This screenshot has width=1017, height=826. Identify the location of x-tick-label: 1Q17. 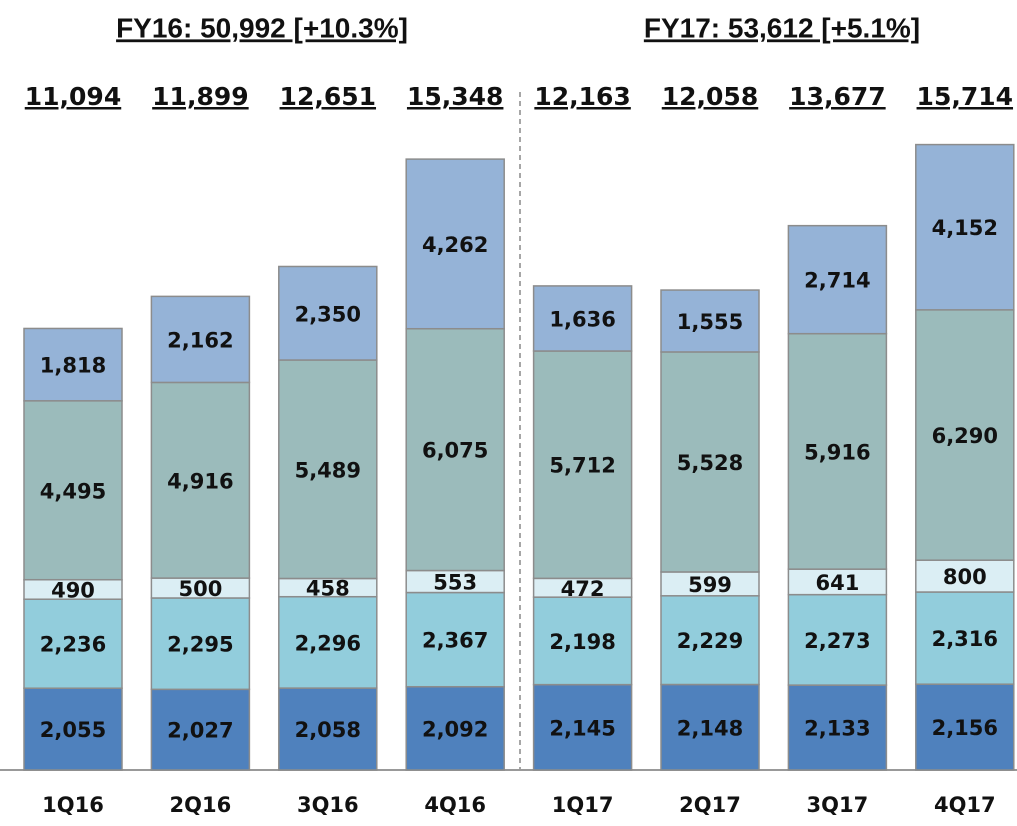
(583, 805).